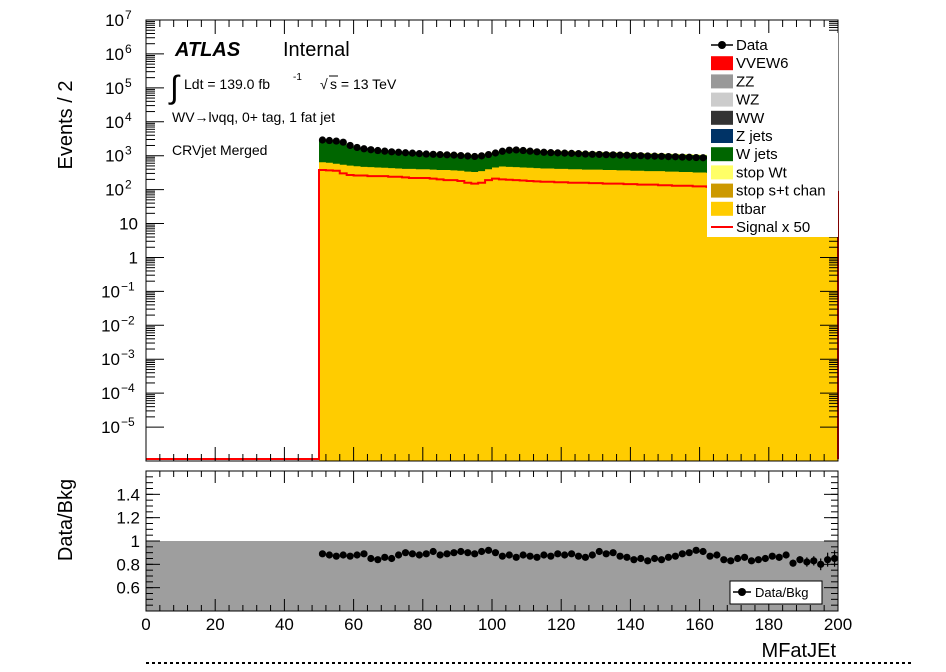  I want to click on x-tick-label: 100, so click(492, 624).